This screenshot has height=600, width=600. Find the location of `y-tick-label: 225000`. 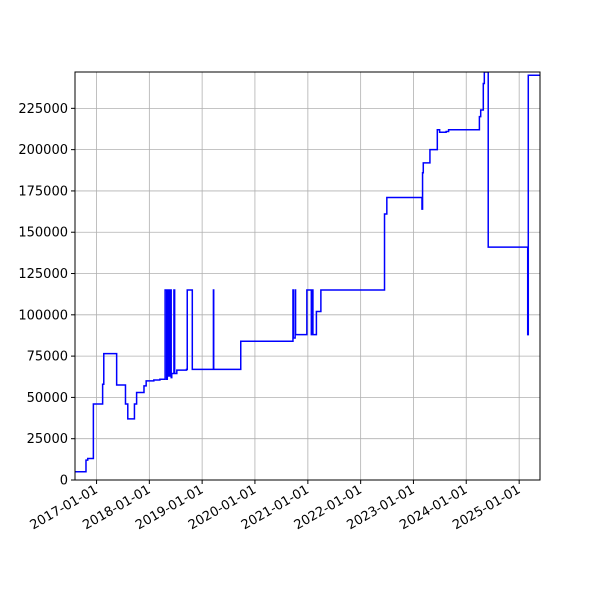

y-tick-label: 225000 is located at coordinates (43, 109).